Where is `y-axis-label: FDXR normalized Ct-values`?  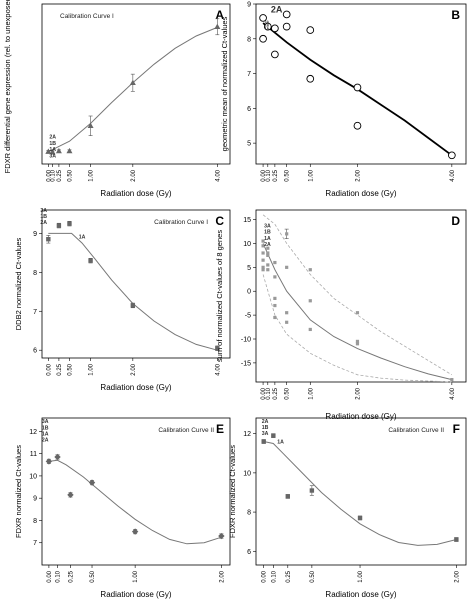
y-axis-label: FDXR normalized Ct-values is located at coordinates (232, 491).